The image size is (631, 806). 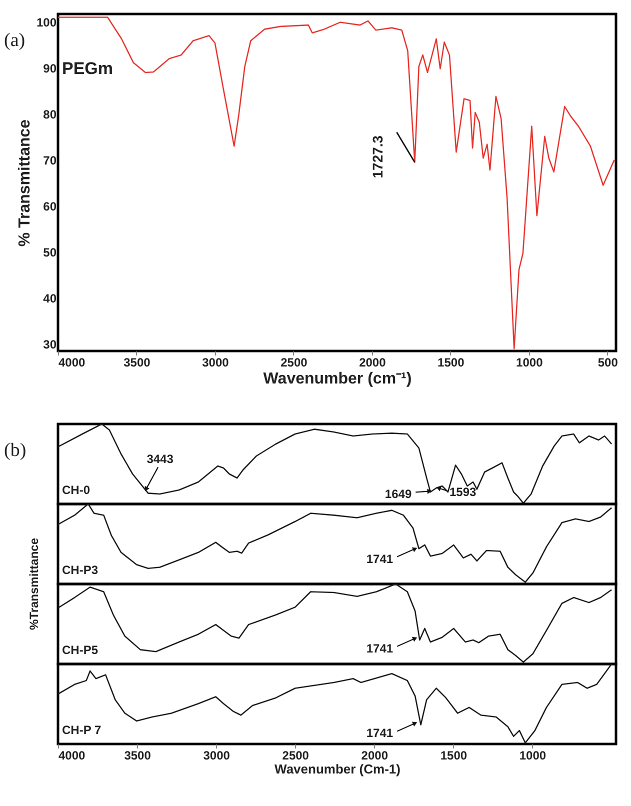 I want to click on text: CH-P3, so click(x=80, y=570).